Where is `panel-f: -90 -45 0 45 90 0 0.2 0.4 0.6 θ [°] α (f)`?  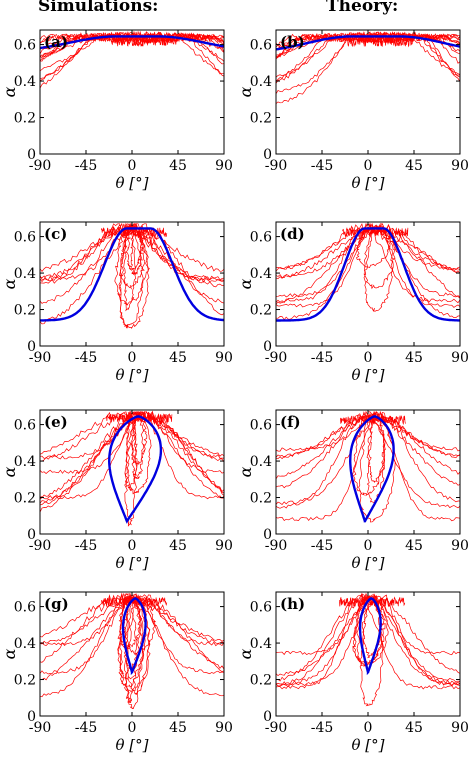 panel-f: -90 -45 0 45 90 0 0.2 0.4 0.6 θ [°] α (f) is located at coordinates (352, 490).